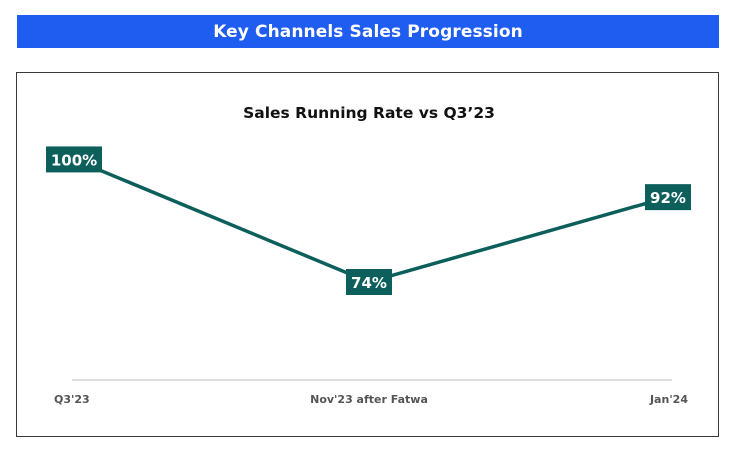  I want to click on x-tick-label: Jan'24, so click(668, 399).